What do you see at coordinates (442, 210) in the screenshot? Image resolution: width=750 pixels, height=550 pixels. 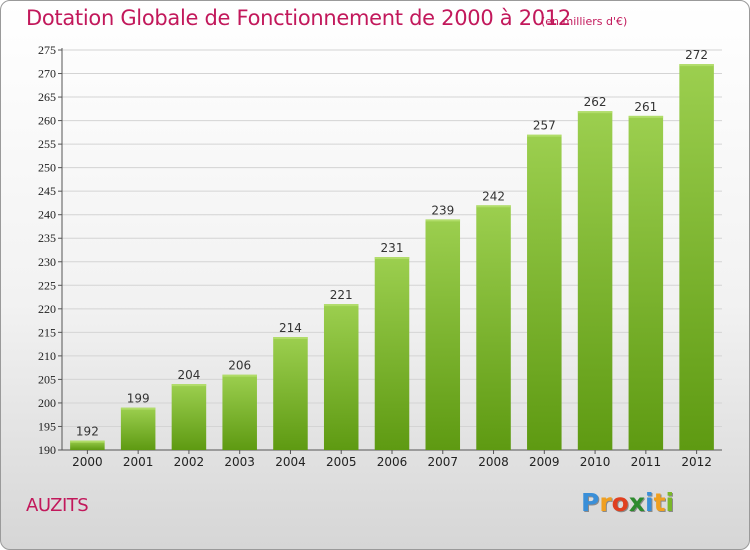 I see `value-label: 239` at bounding box center [442, 210].